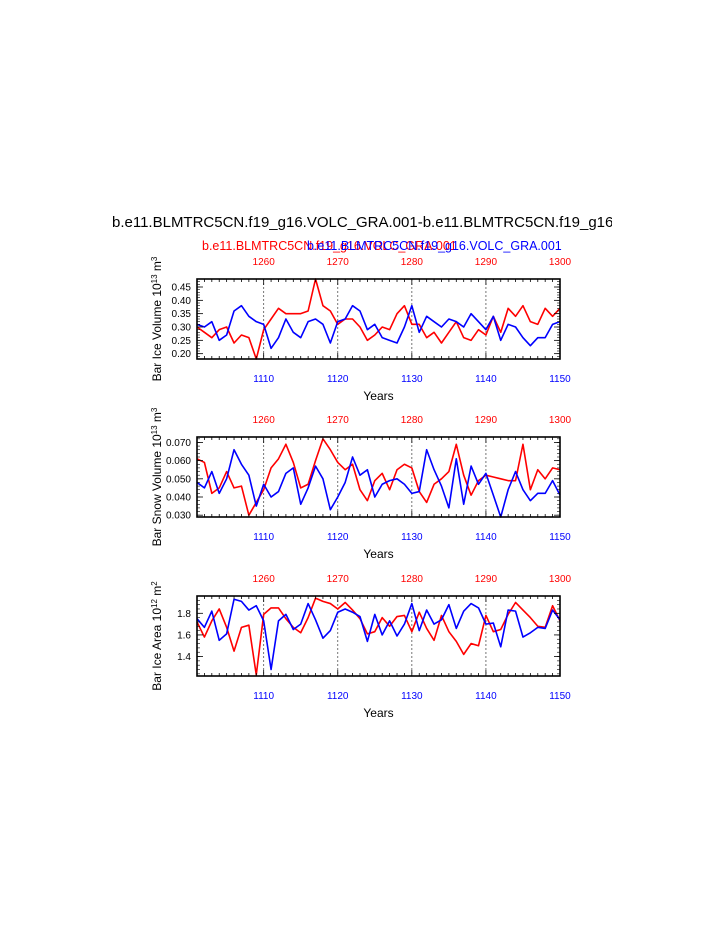 This screenshot has width=723, height=935. Describe the element at coordinates (184, 614) in the screenshot. I see `y-tick-label: 1.8` at that location.